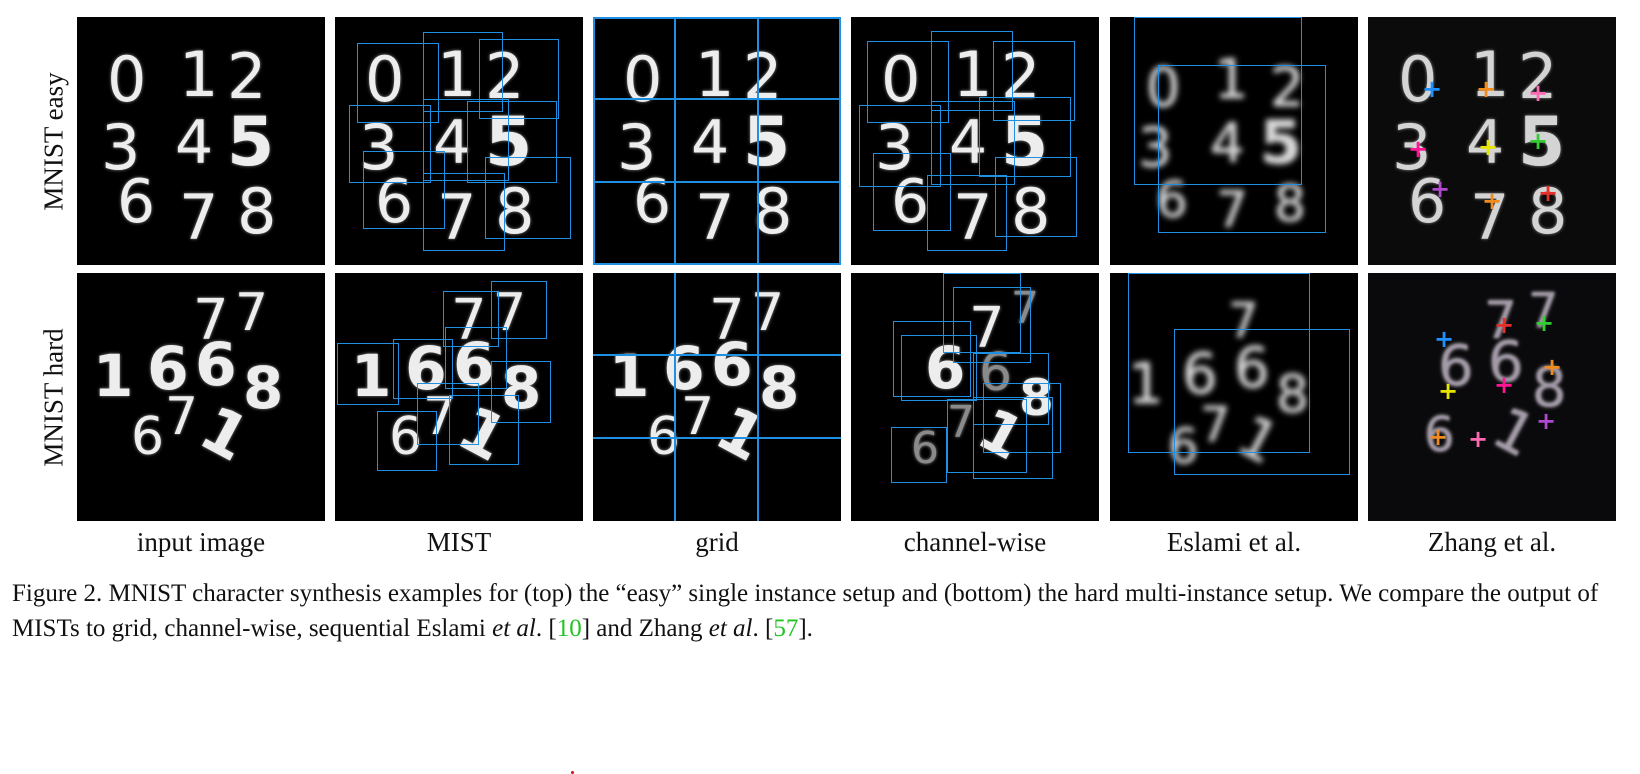 This screenshot has width=1640, height=774. I want to click on caption-text: ] and Zhang, so click(645, 628).